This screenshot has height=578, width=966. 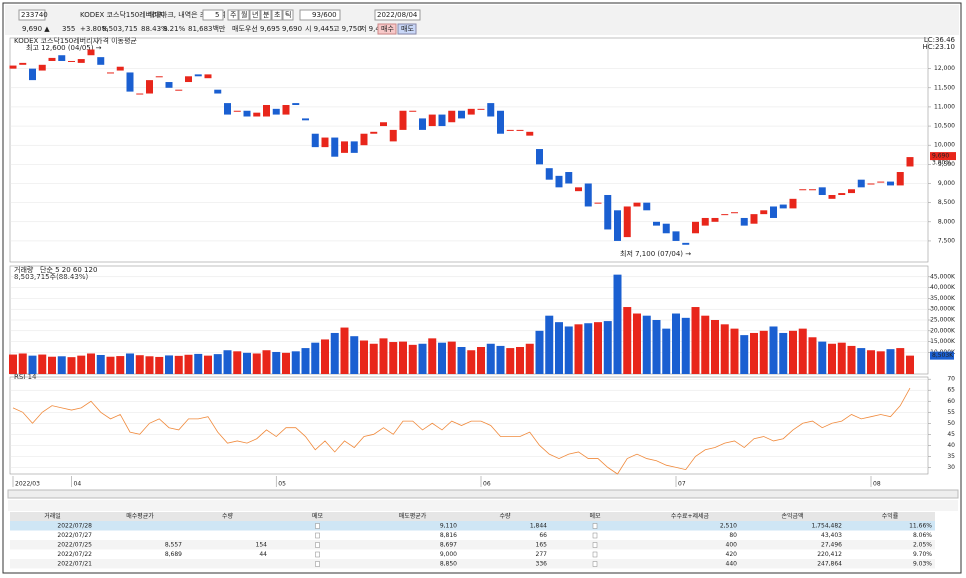 What do you see at coordinates (262, 545) in the screenshot?
I see `table-cell: 154` at bounding box center [262, 545].